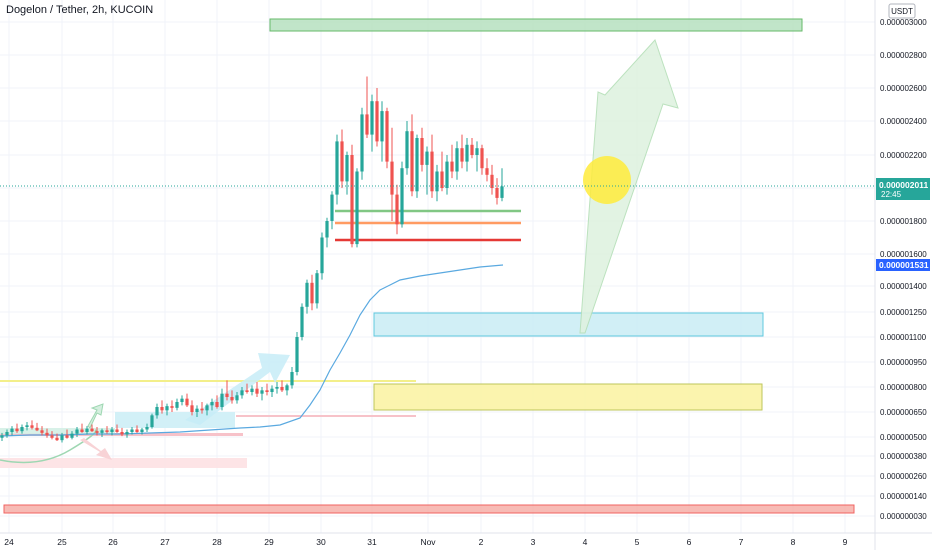 The image size is (932, 550). Describe the element at coordinates (425, 542) in the screenshot. I see `time-axis-labels: 24 25 26 27 28 29 30 31 Nov 2 3 4 5 6 7 8 9` at that location.